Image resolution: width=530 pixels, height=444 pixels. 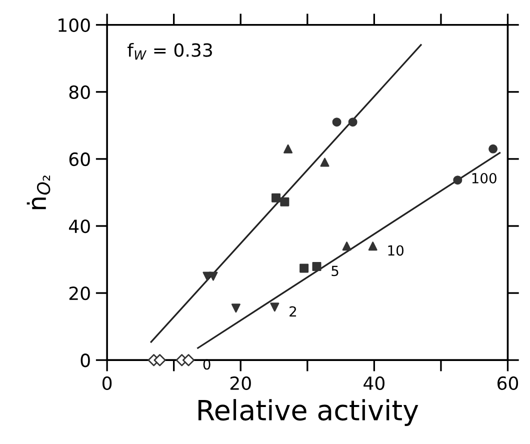 I want to click on annotation: 100, so click(x=484, y=178).